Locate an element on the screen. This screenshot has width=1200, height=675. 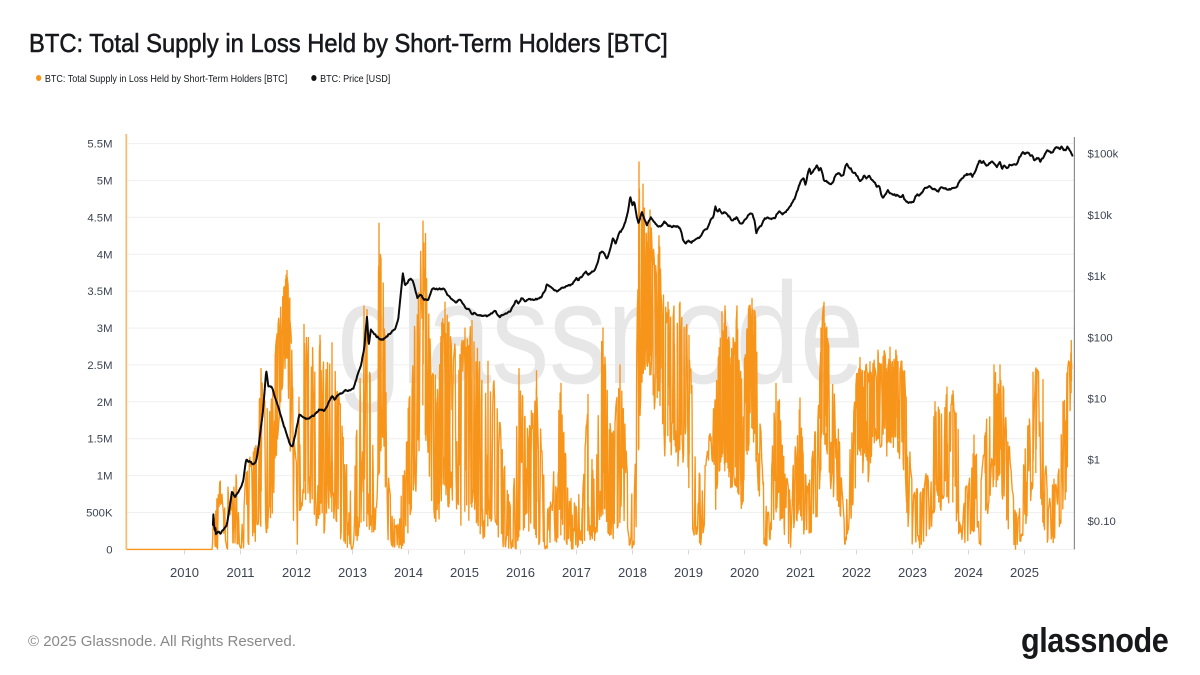
svg-text: 2011 is located at coordinates (241, 572).